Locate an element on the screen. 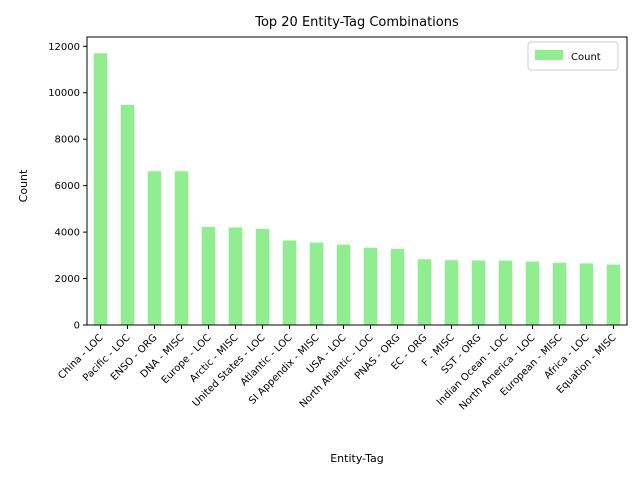 This screenshot has height=484, width=640. legend-frame is located at coordinates (573, 56).